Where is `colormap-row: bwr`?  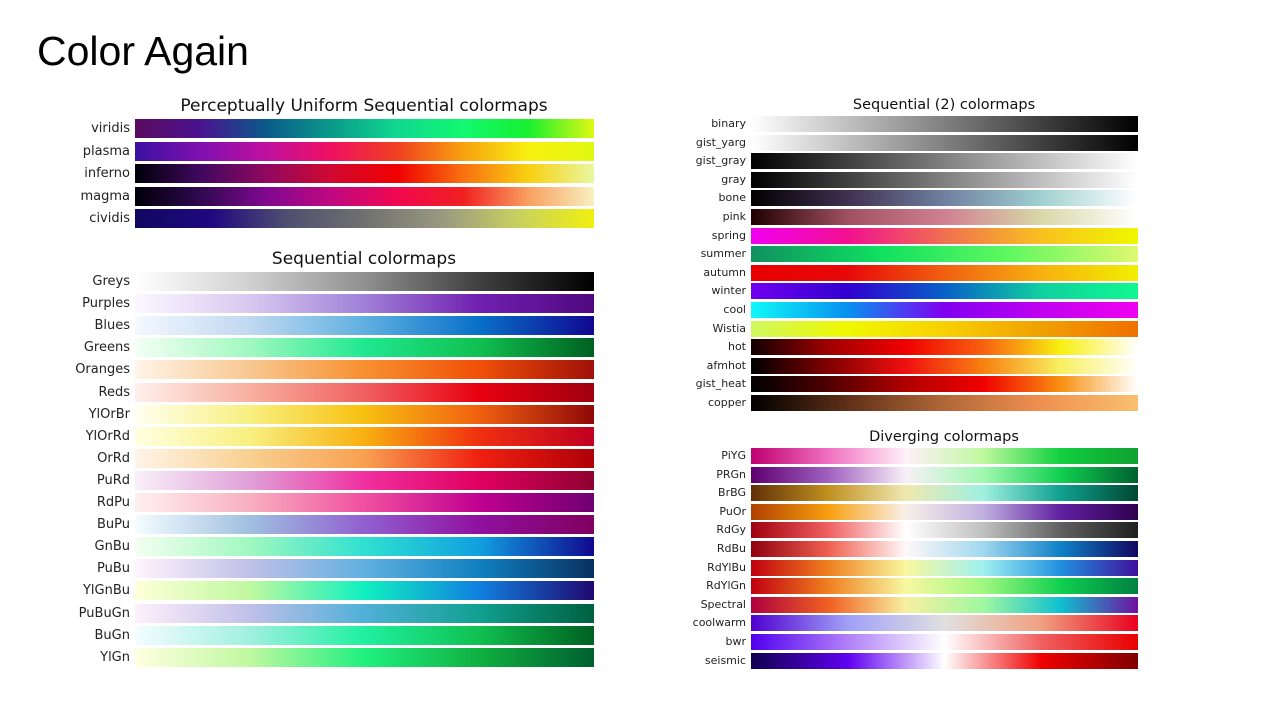 colormap-row: bwr is located at coordinates (931, 642).